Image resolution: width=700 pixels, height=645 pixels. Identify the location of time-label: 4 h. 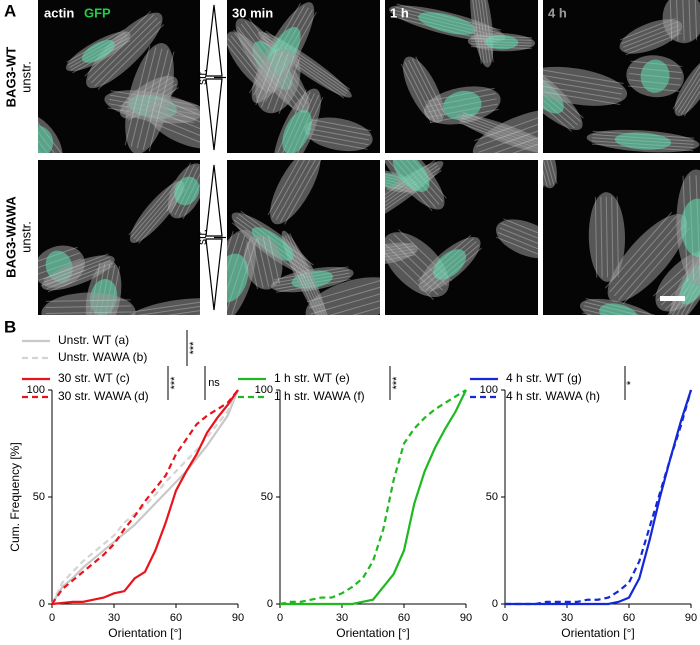
(557, 12).